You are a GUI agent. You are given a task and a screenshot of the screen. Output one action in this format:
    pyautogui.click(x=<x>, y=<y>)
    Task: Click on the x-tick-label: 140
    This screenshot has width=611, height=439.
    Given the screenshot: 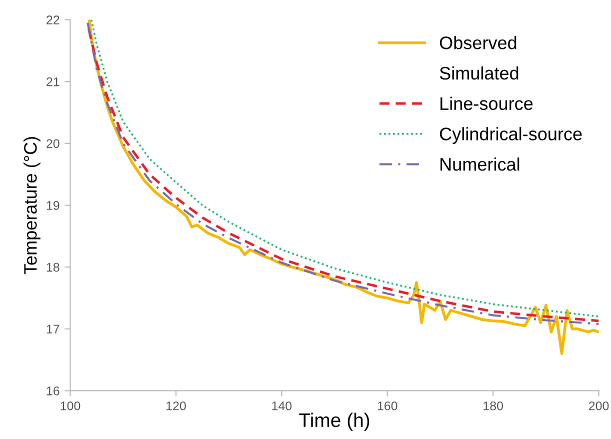 What is the action you would take?
    pyautogui.click(x=282, y=405)
    